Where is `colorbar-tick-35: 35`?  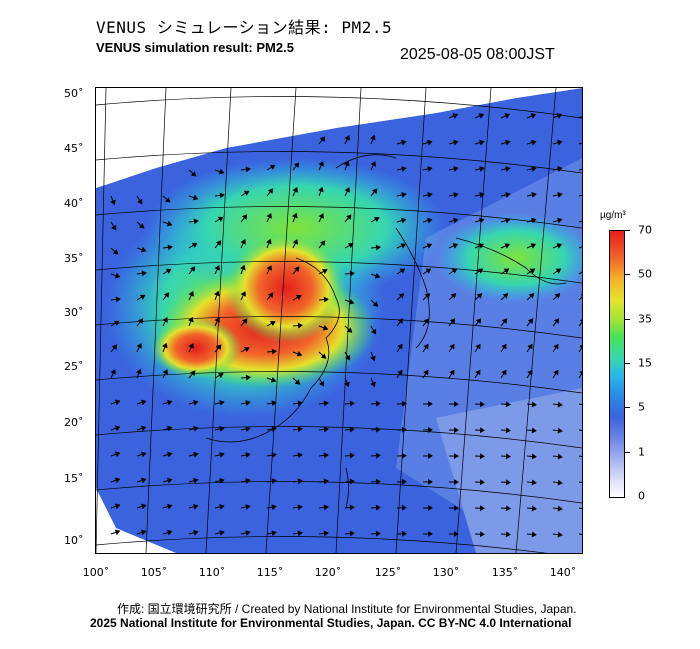 colorbar-tick-35: 35 is located at coordinates (645, 319).